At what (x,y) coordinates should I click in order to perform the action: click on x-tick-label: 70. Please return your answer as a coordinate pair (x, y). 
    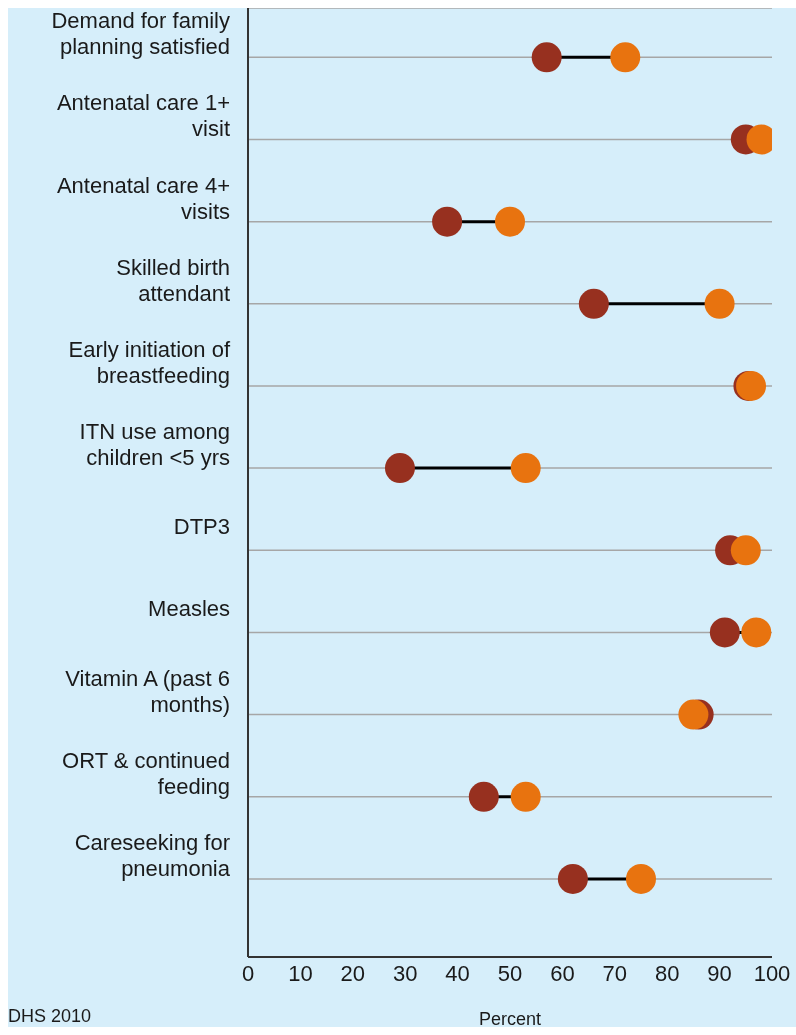
    Looking at the image, I should click on (615, 973).